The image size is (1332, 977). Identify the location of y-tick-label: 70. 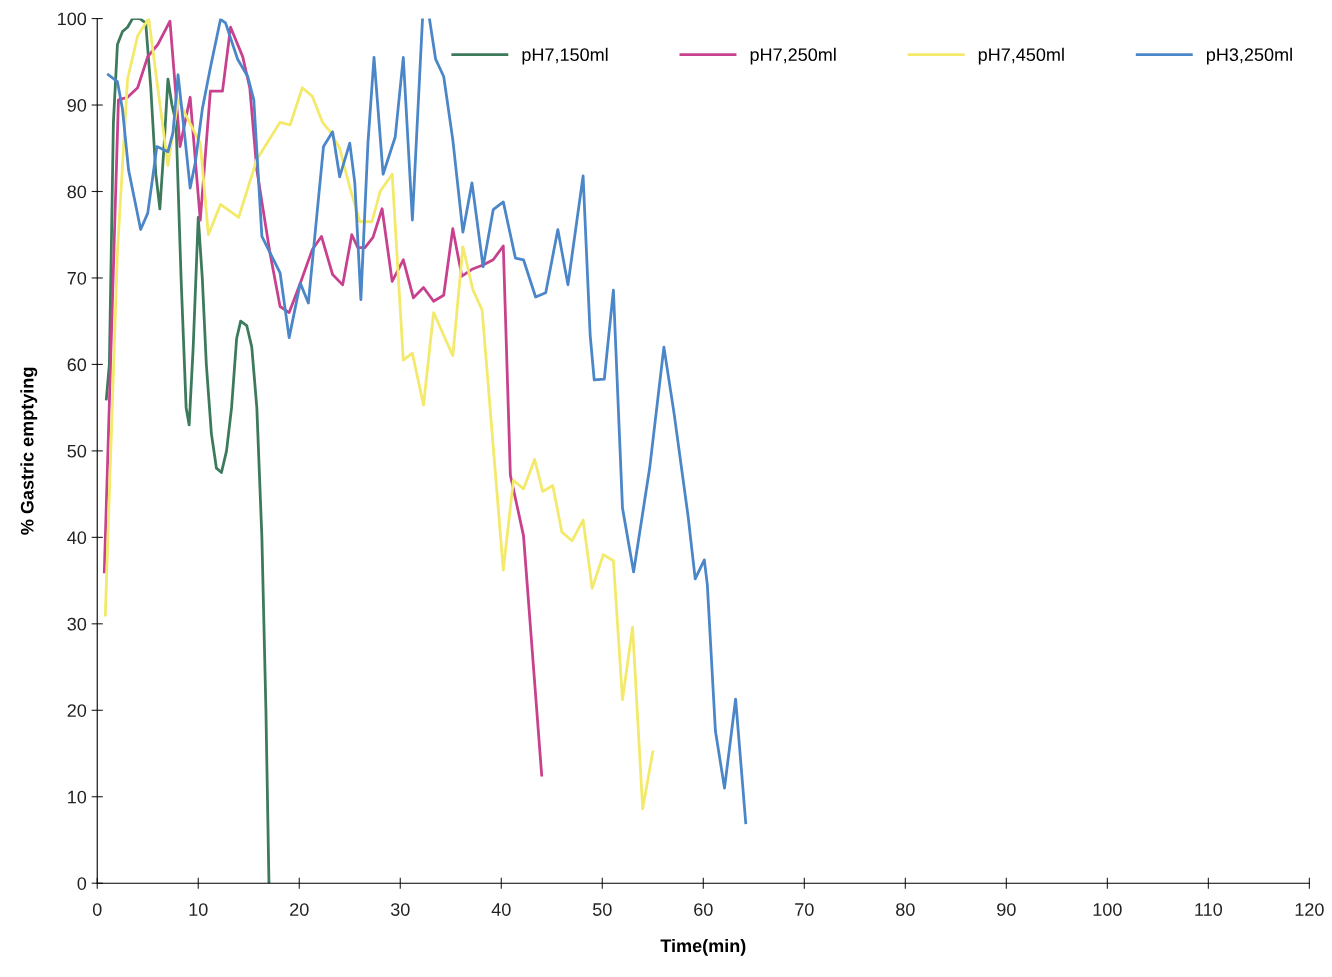
(77, 278).